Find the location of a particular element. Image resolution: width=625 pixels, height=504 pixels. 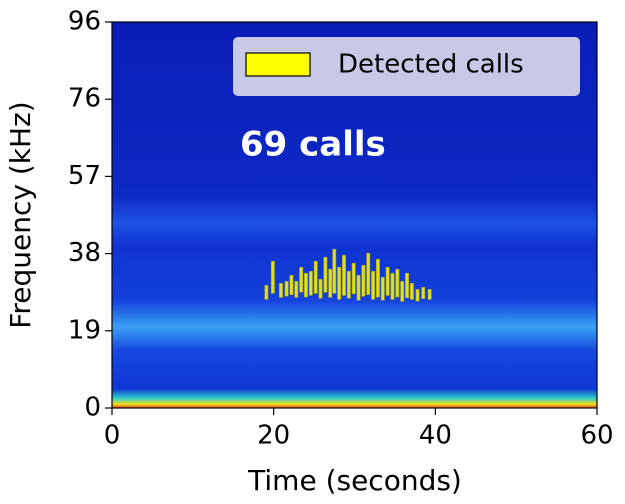

legend-box is located at coordinates (406, 66).